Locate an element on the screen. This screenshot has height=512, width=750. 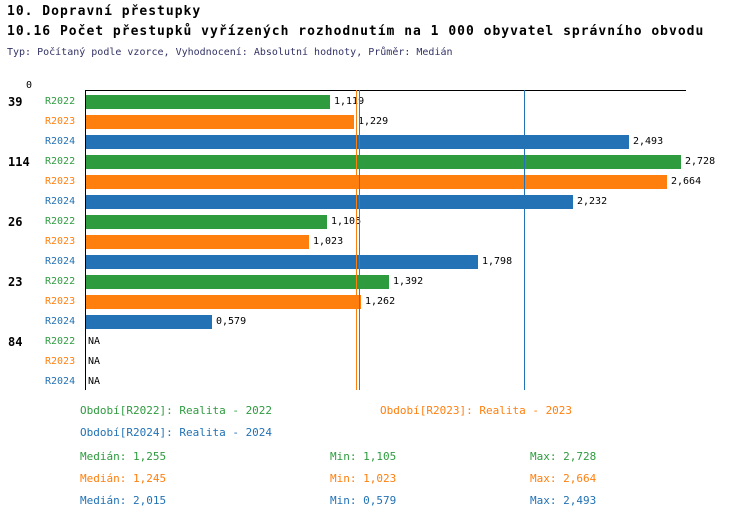
bar-value-label: 1,119 is located at coordinates (349, 101).